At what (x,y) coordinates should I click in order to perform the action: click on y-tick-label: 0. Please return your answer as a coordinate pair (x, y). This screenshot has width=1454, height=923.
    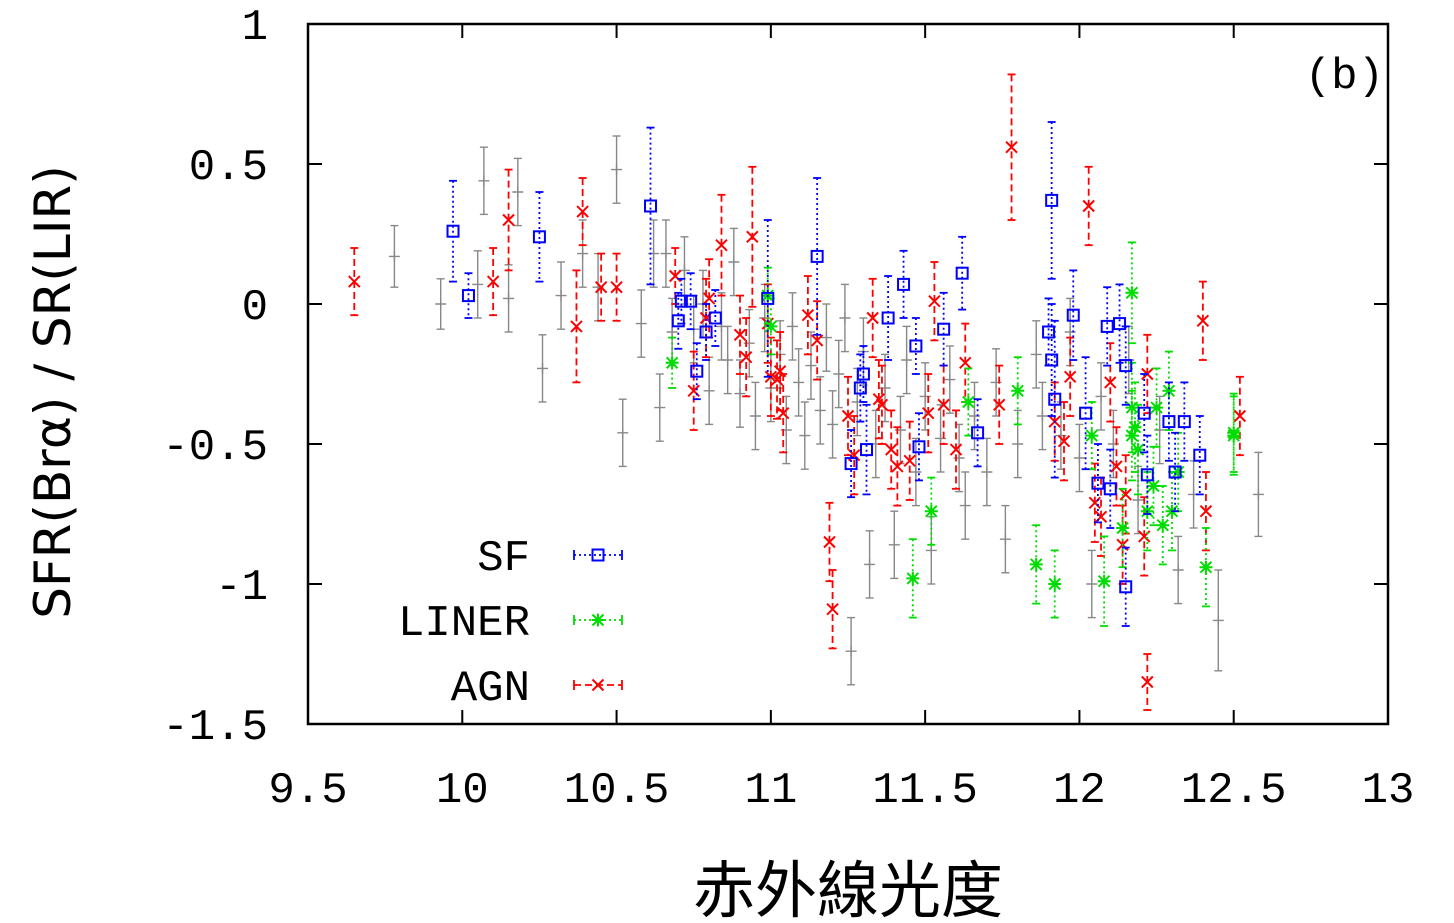
    Looking at the image, I should click on (255, 308).